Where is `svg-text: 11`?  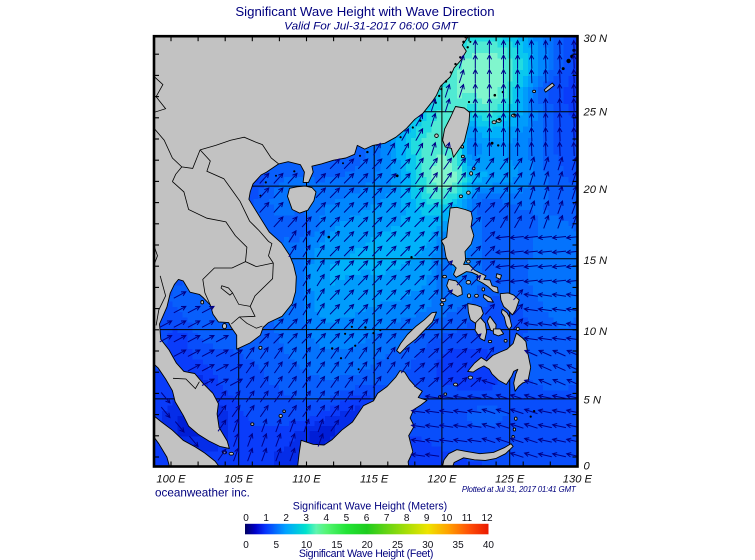 svg-text: 11 is located at coordinates (467, 518).